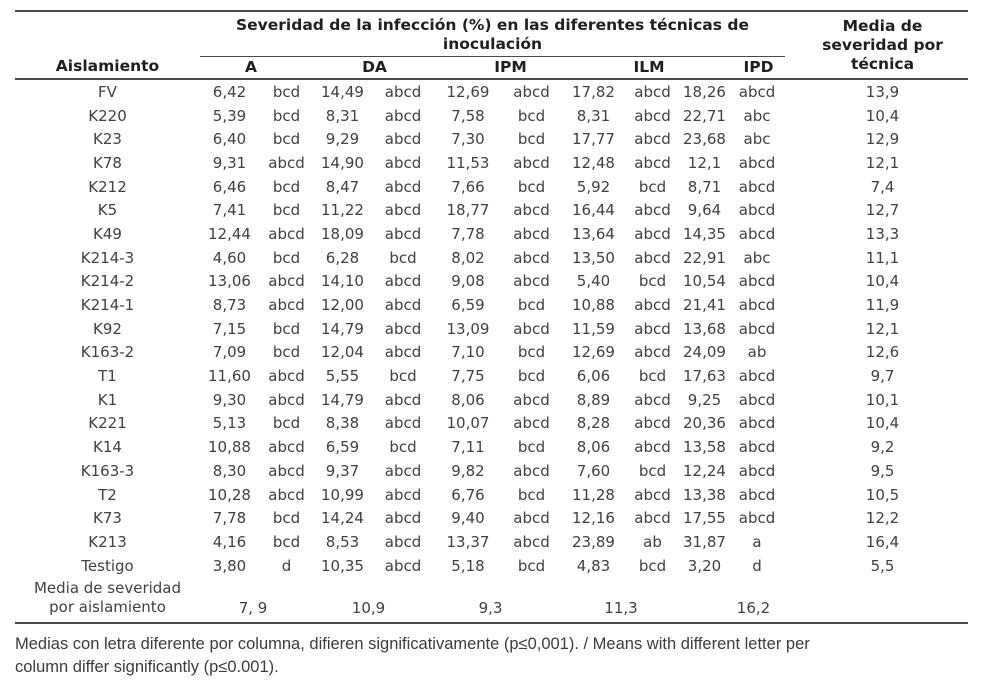 The width and height of the screenshot is (983, 688). What do you see at coordinates (593, 423) in the screenshot?
I see `severity-value: 8,28` at bounding box center [593, 423].